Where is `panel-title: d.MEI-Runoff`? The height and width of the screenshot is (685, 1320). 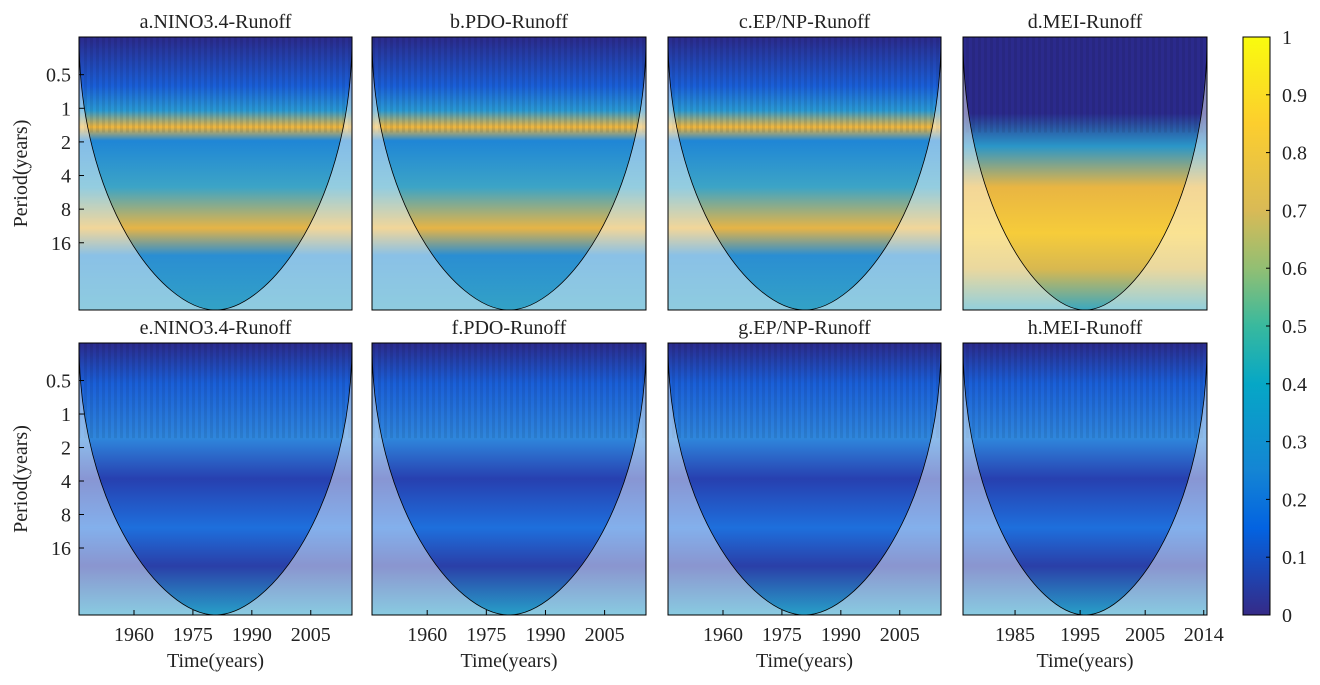 panel-title: d.MEI-Runoff is located at coordinates (1085, 22).